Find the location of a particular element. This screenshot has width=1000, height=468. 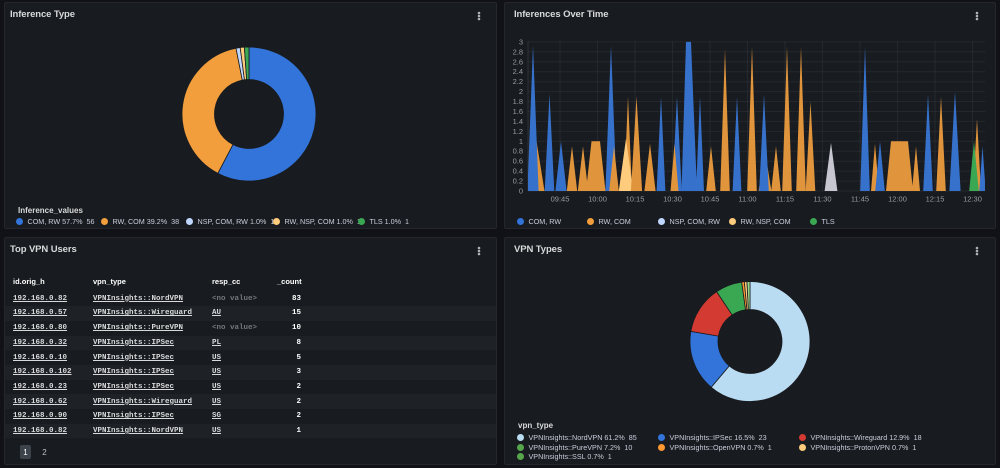

svg-text: 0.4 is located at coordinates (518, 171).